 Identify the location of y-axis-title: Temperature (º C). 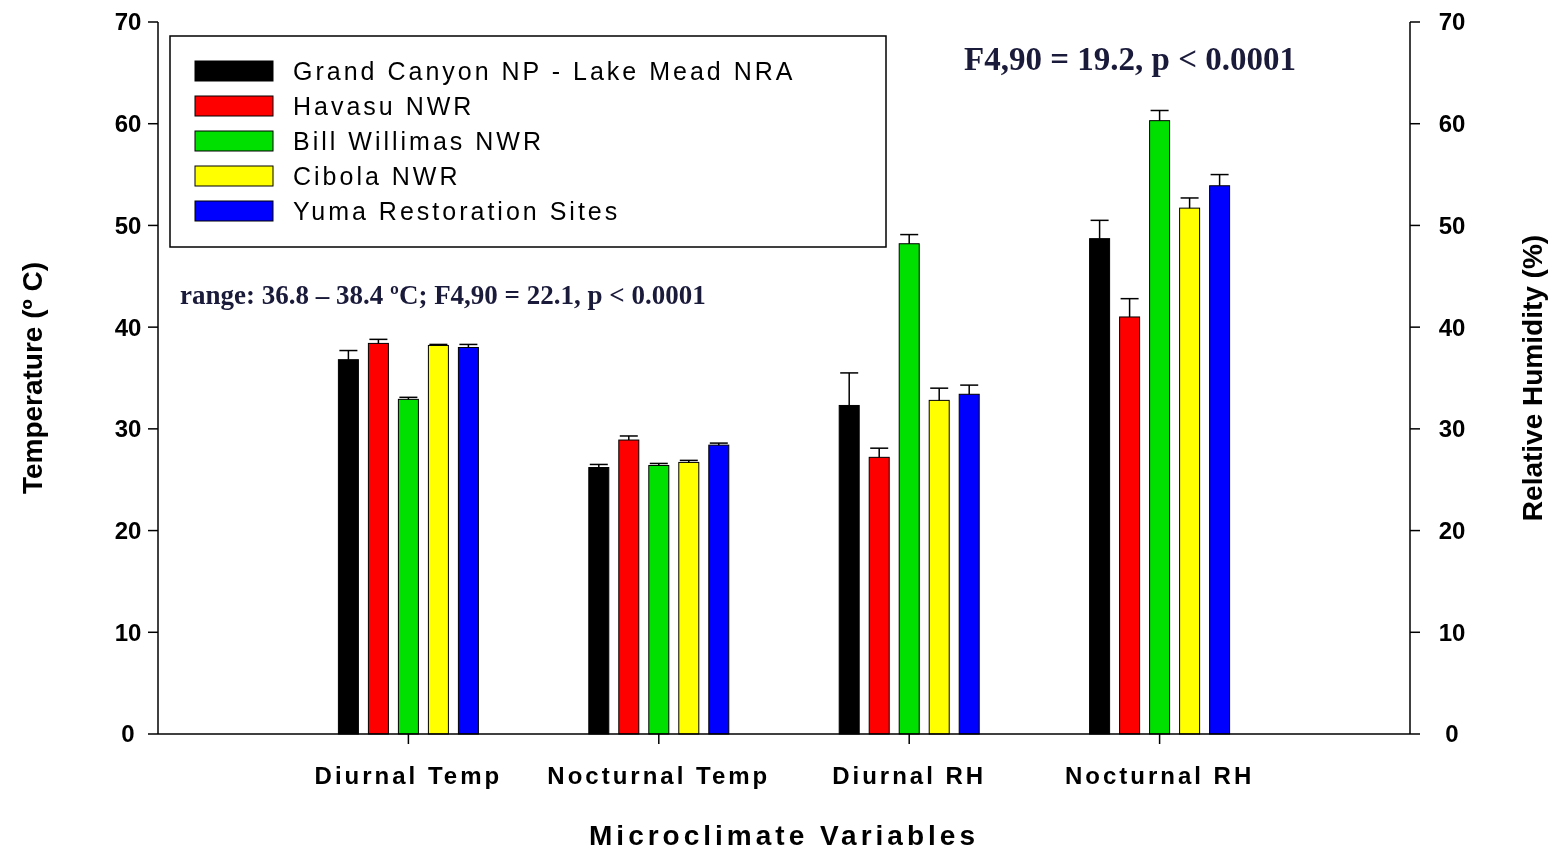
(32, 378).